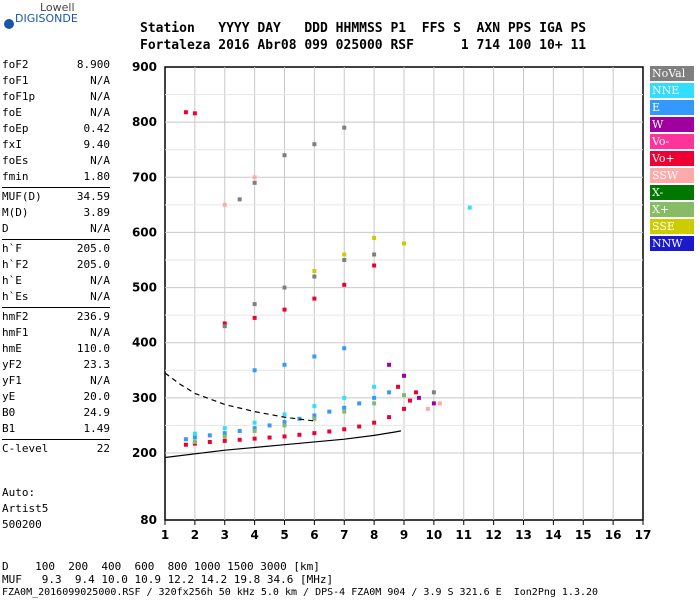 The height and width of the screenshot is (600, 700). I want to click on legend-item: X-, so click(672, 192).